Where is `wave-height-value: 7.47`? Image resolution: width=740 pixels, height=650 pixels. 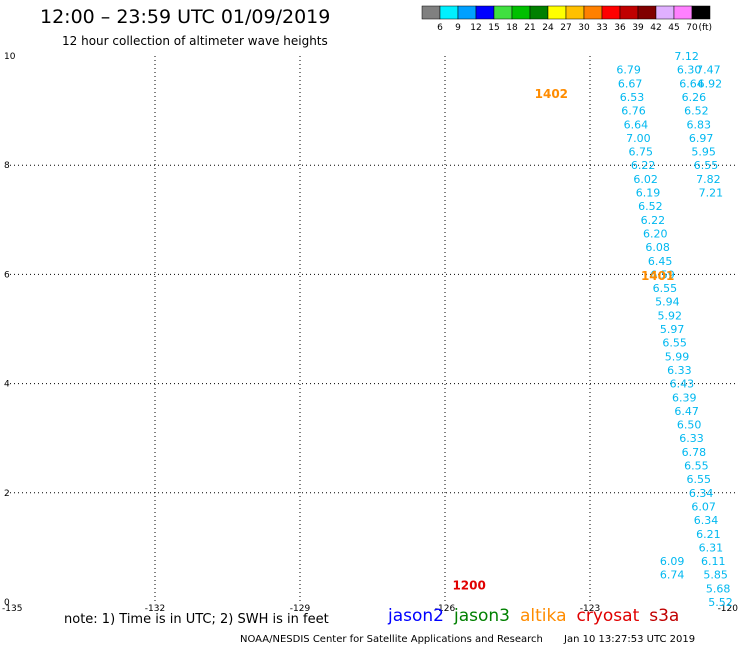
wave-height-value: 7.47 is located at coordinates (708, 70).